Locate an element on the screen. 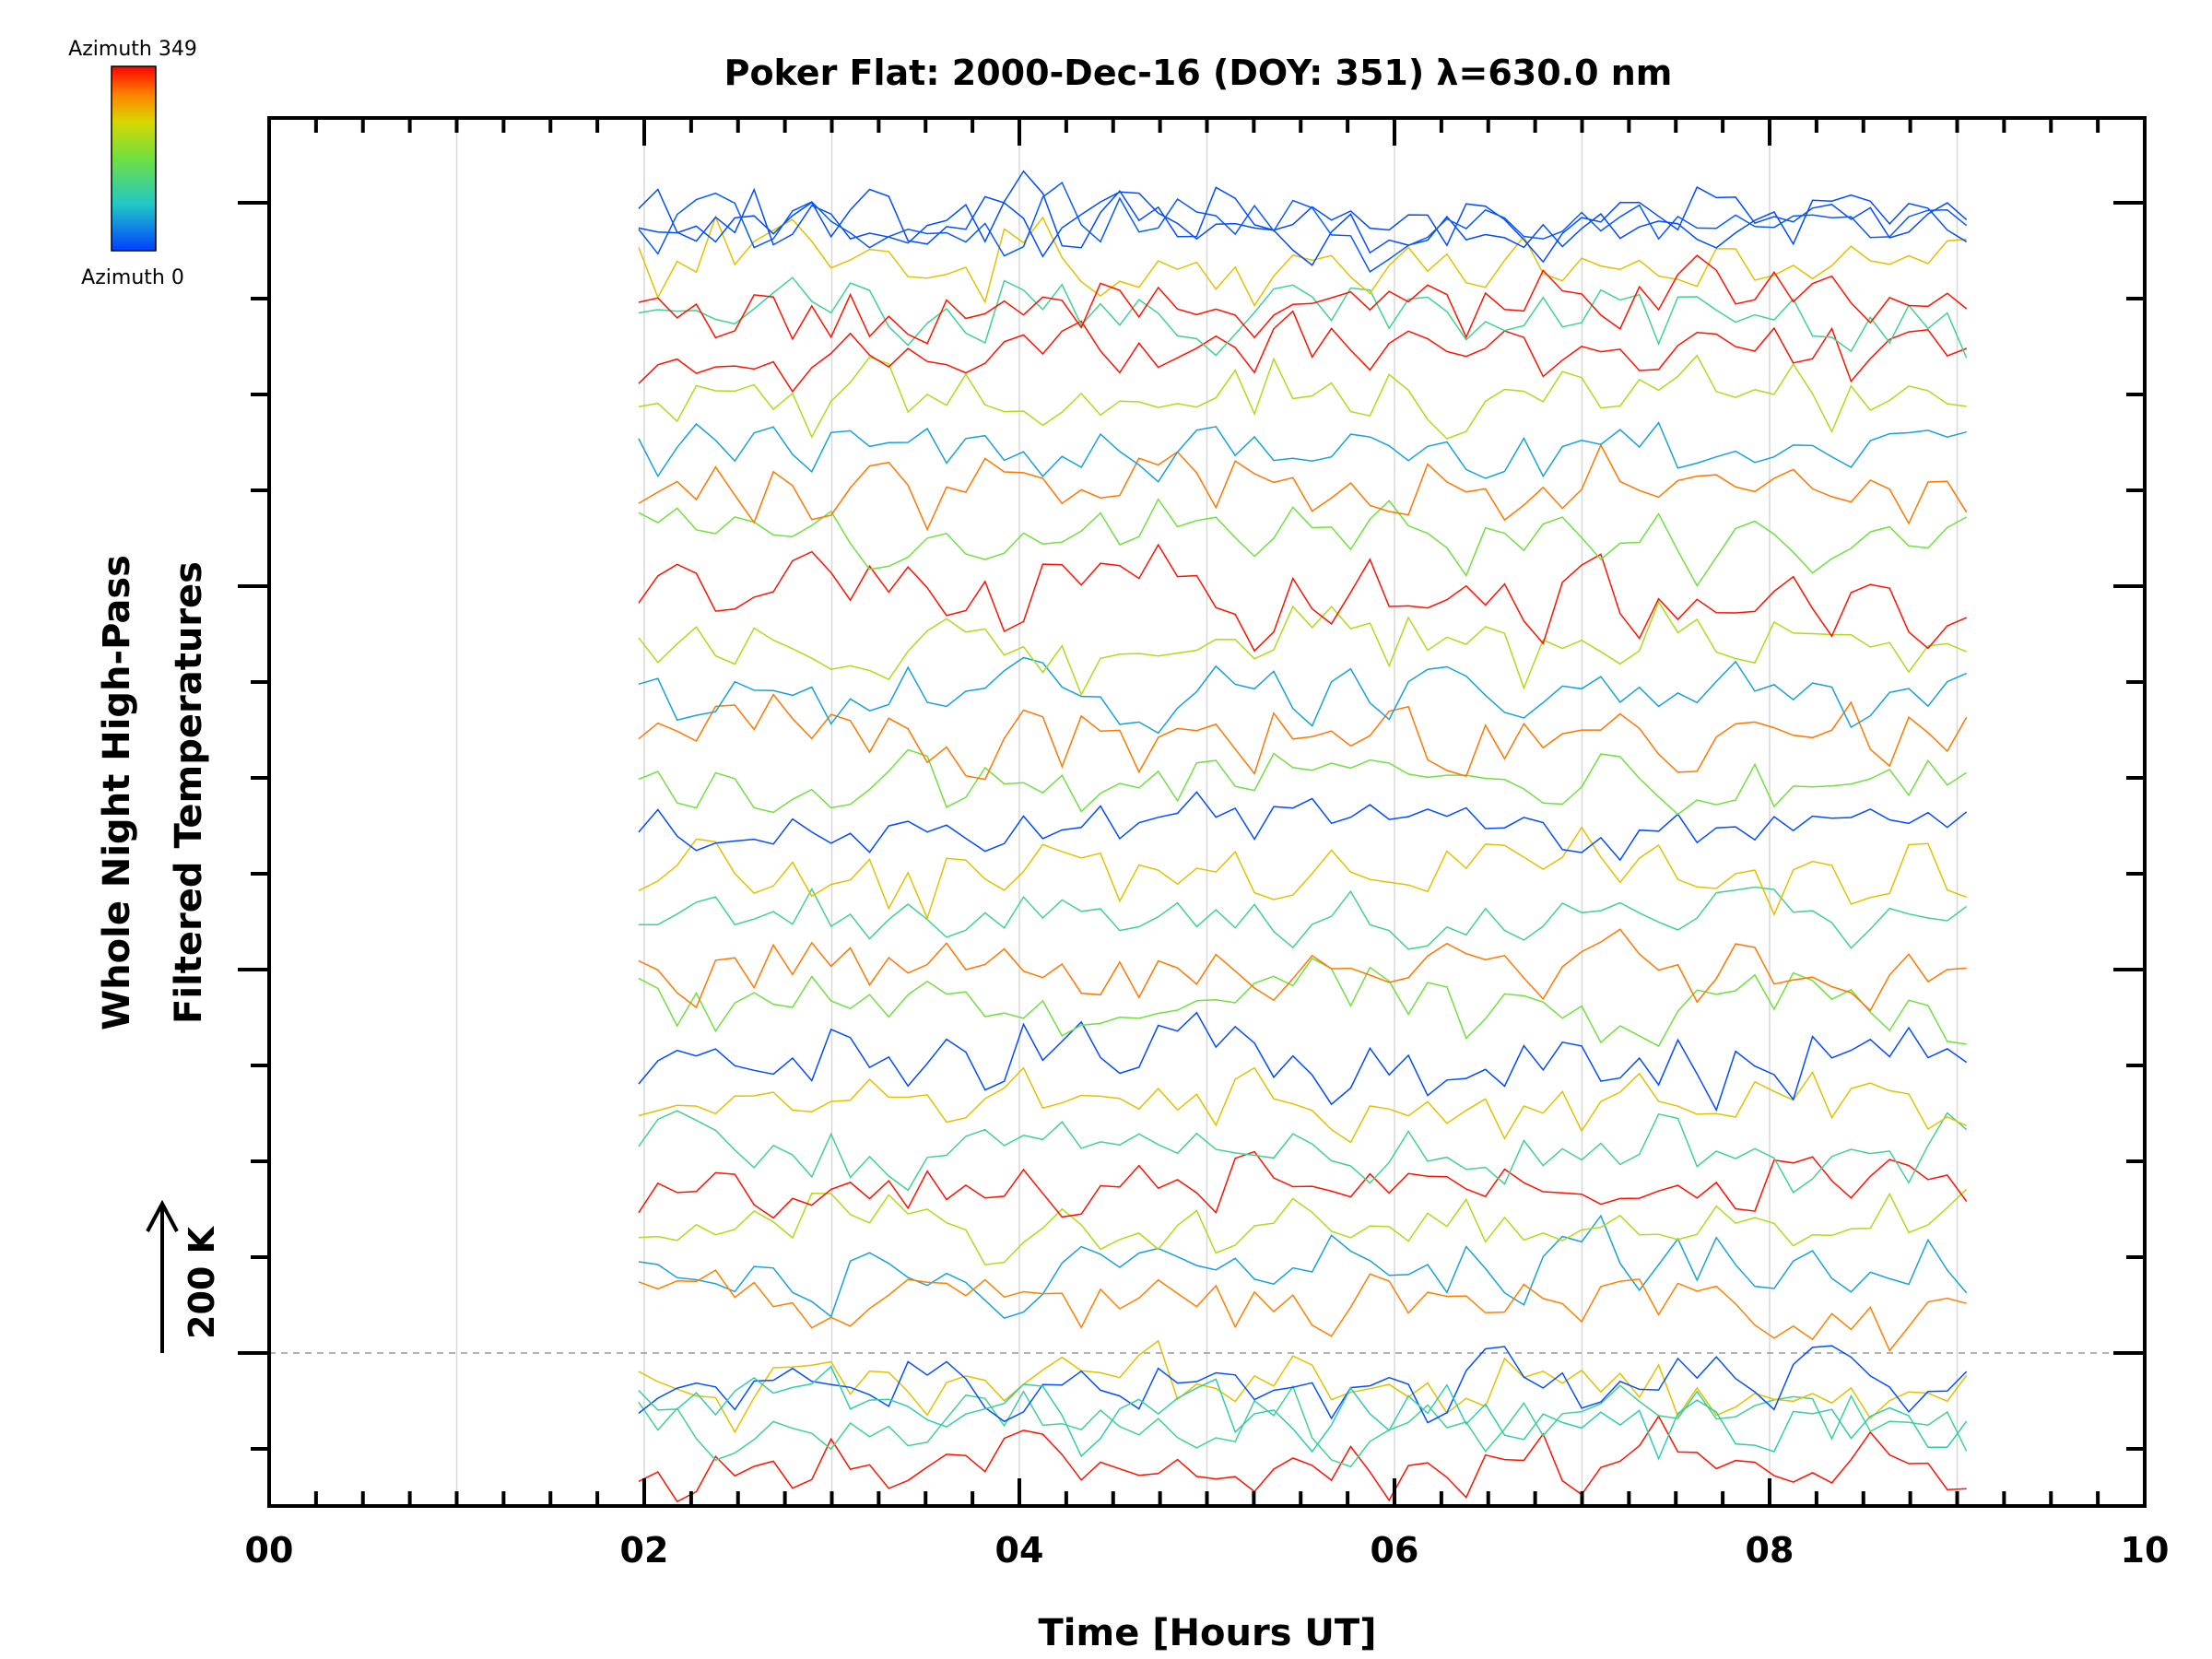 Image resolution: width=2212 pixels, height=1659 pixels. colorbar: Azimuth 349 Azimuth 0 is located at coordinates (132, 163).